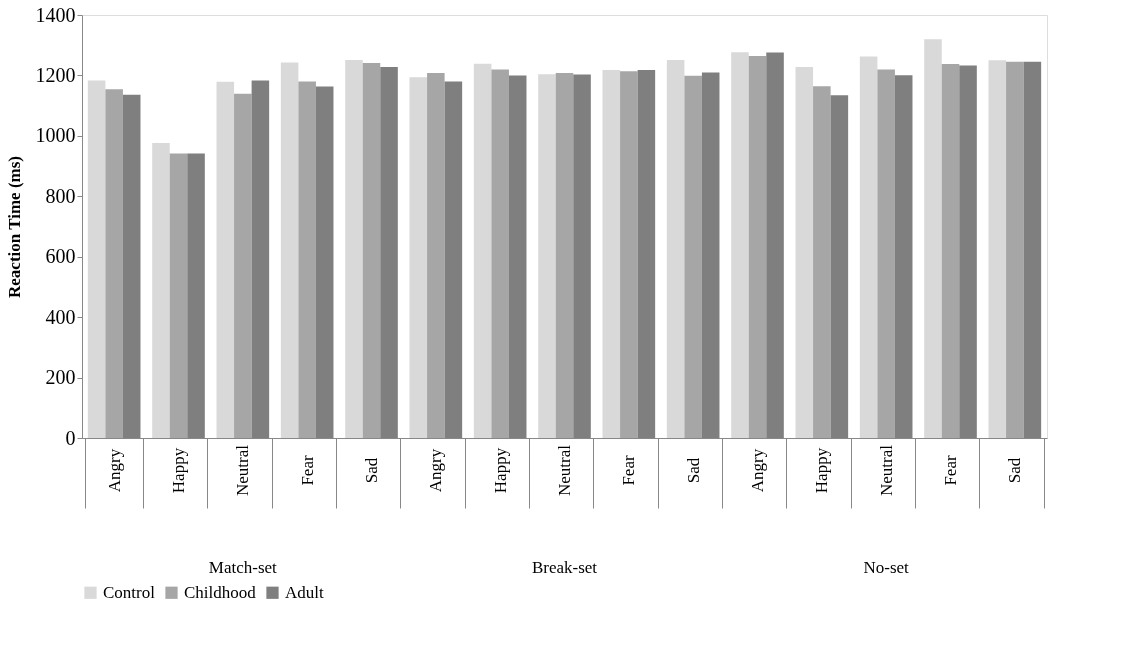 The width and height of the screenshot is (1144, 671). I want to click on y-tick-label: 600, so click(60, 256).